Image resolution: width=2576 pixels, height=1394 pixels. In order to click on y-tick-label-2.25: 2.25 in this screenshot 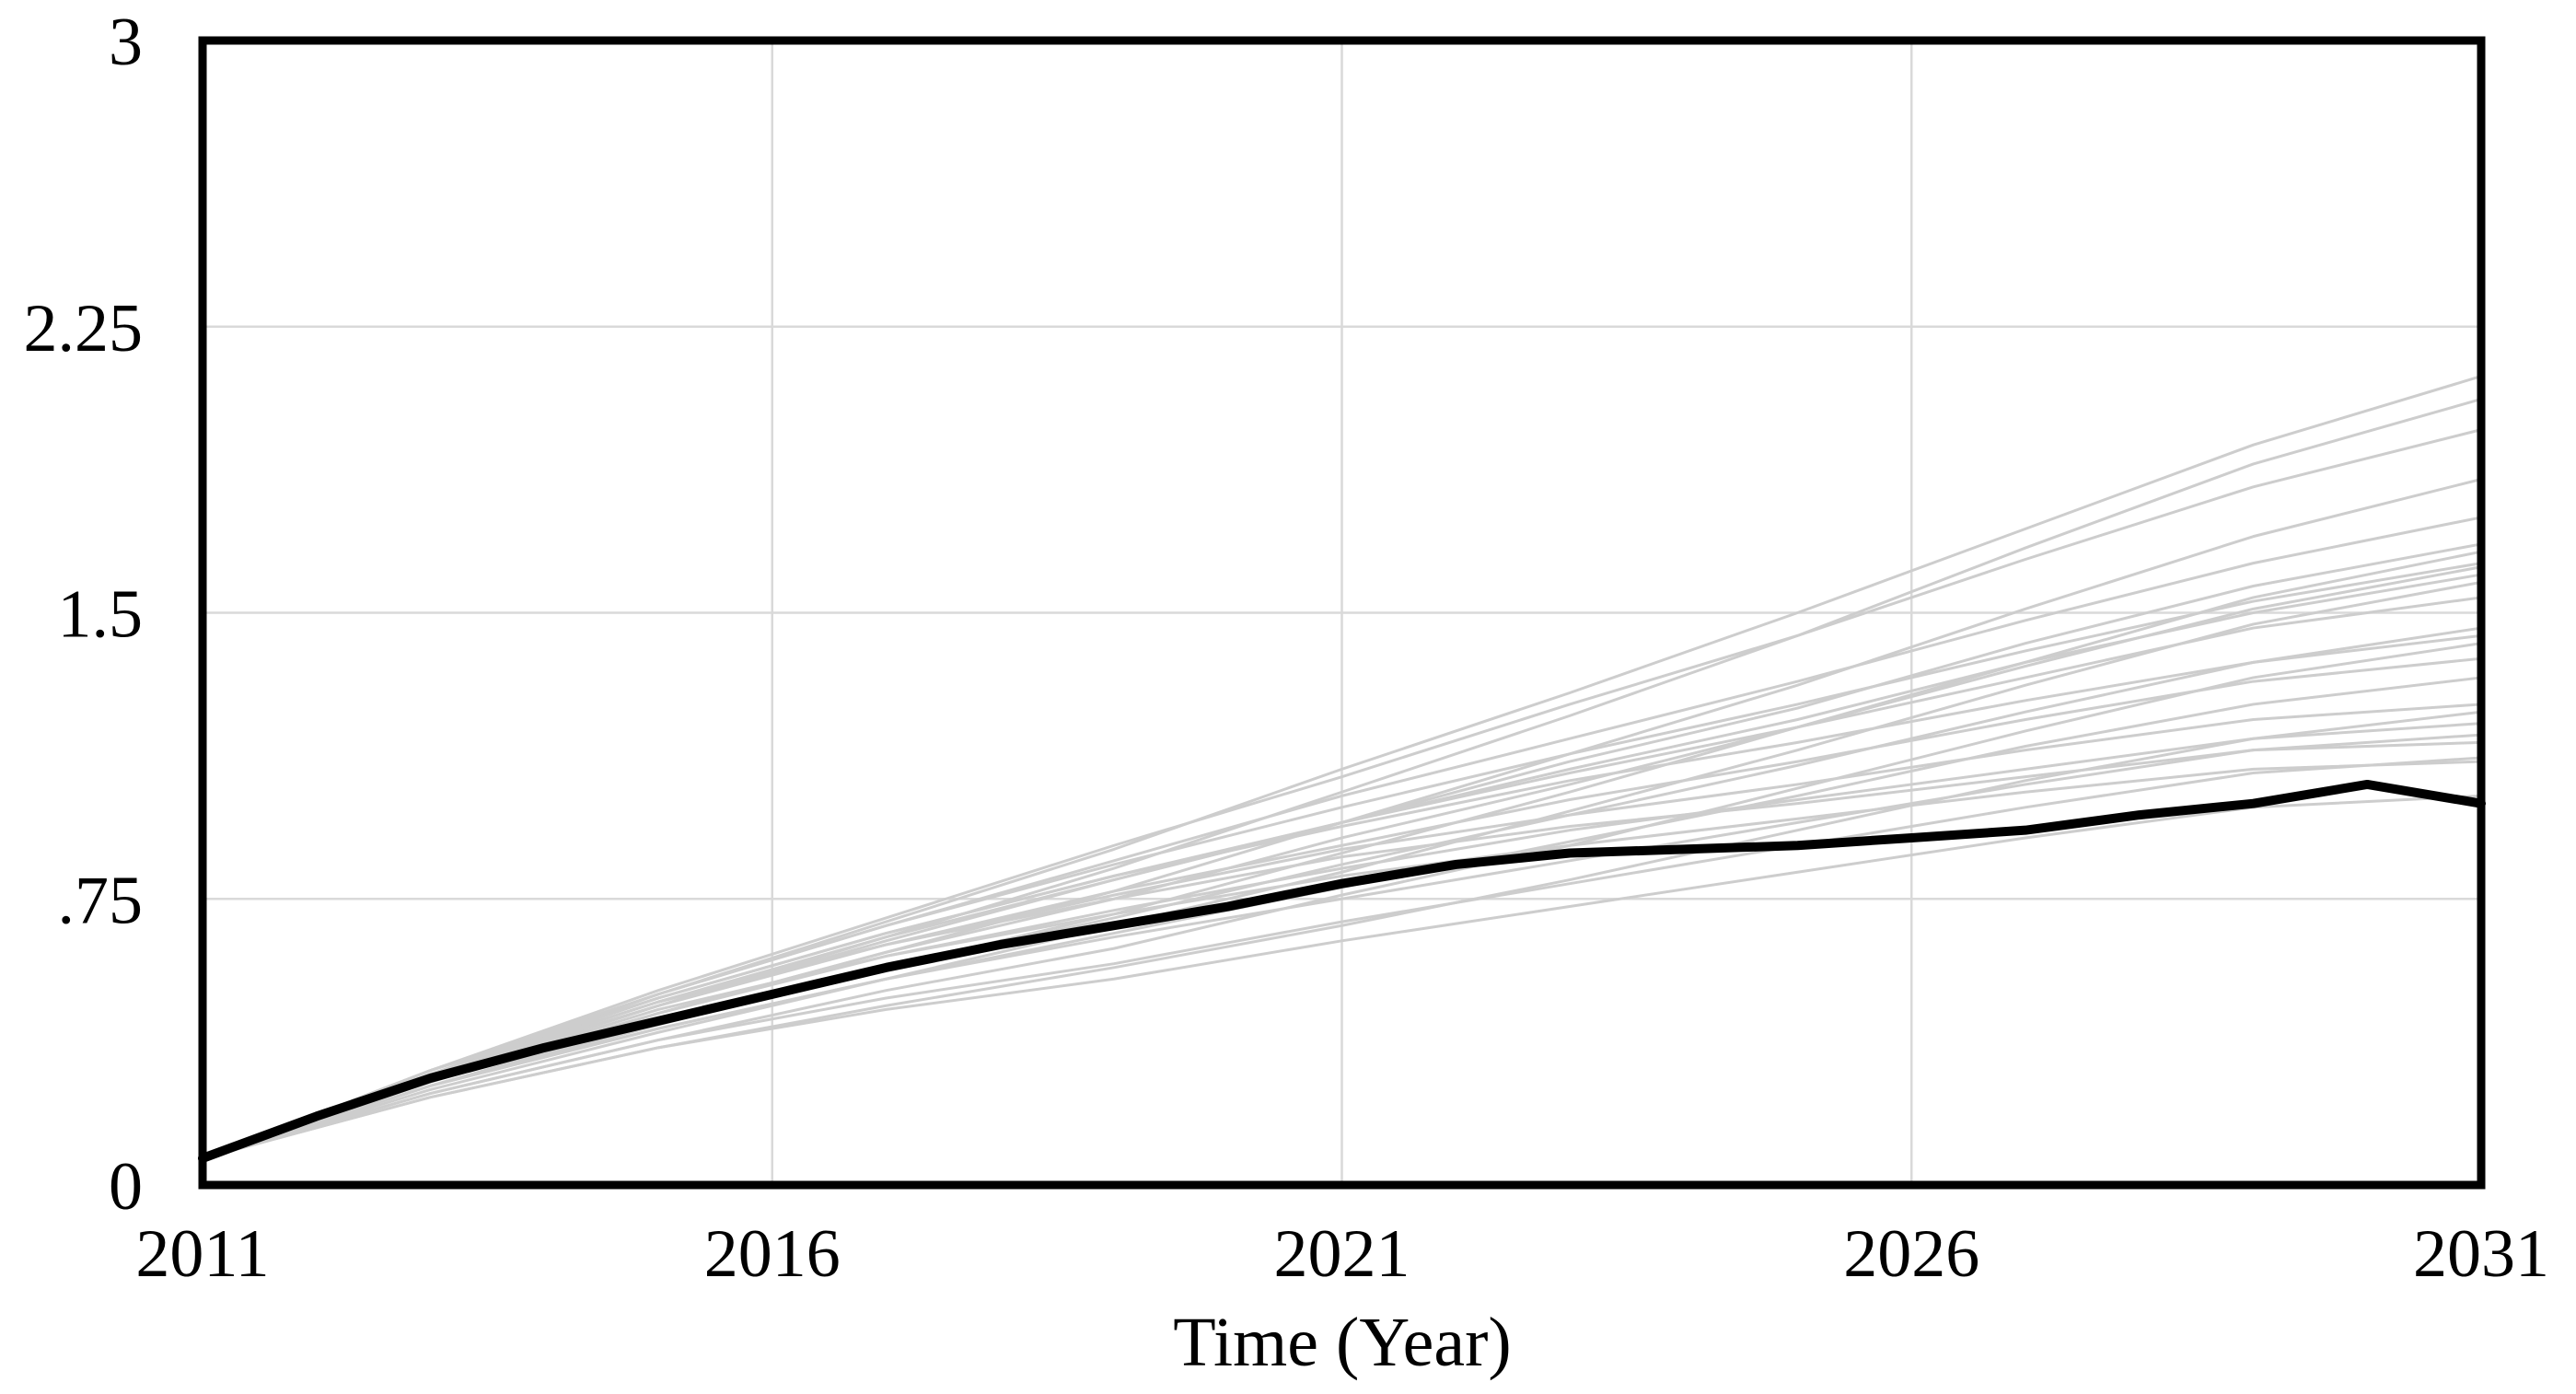, I will do `click(84, 329)`.